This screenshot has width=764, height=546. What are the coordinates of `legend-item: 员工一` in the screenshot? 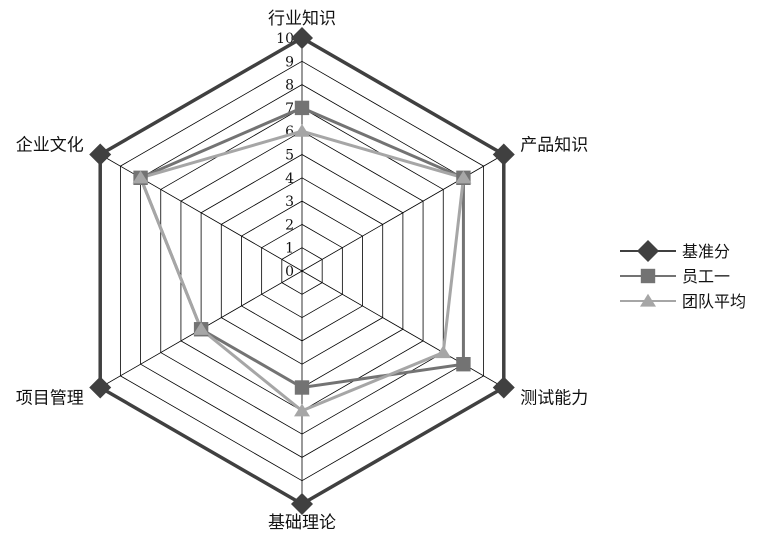 It's located at (675, 276).